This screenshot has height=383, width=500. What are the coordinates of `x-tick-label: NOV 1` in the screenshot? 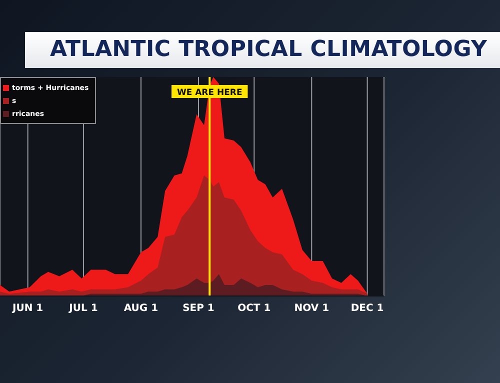 It's located at (312, 308).